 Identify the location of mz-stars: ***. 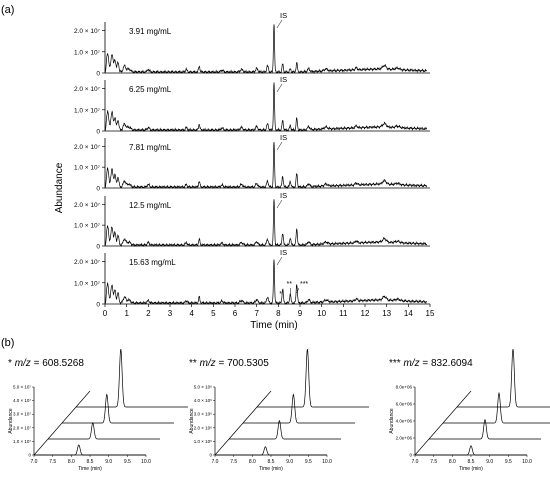
(395, 363).